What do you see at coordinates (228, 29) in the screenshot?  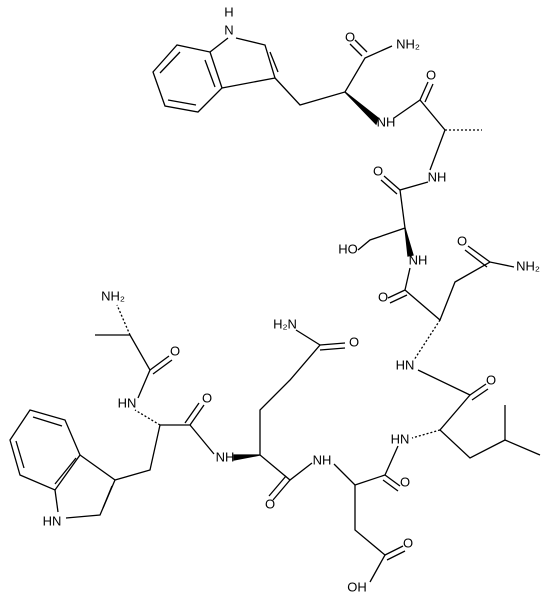 I see `atom-label: N` at bounding box center [228, 29].